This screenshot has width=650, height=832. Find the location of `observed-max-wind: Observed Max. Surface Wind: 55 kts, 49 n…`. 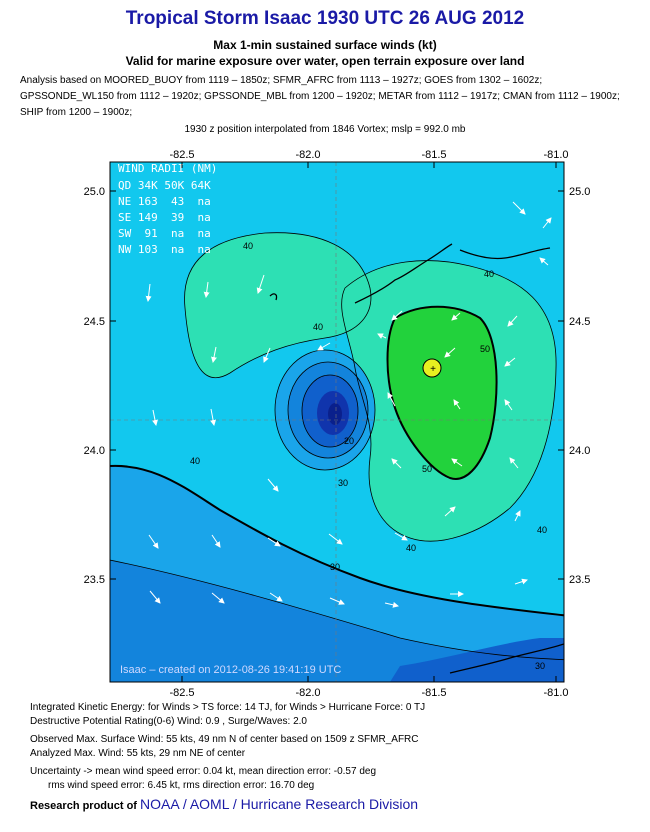

observed-max-wind: Observed Max. Surface Wind: 55 kts, 49 n… is located at coordinates (224, 739).